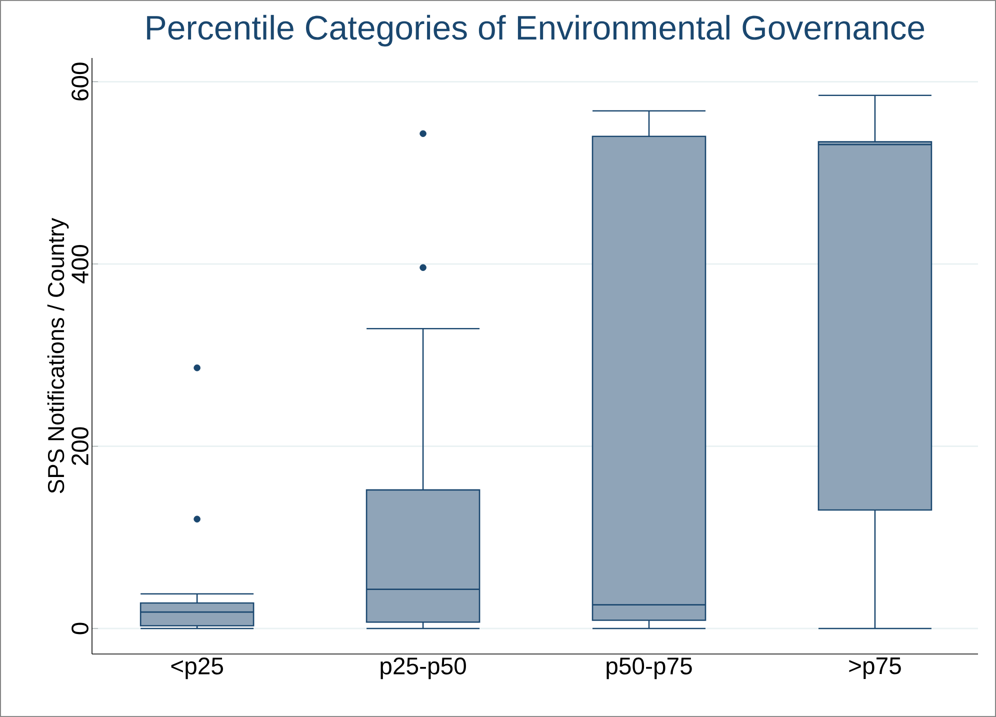 The height and width of the screenshot is (717, 996). Describe the element at coordinates (80, 81) in the screenshot. I see `y-tick-label: 600` at that location.